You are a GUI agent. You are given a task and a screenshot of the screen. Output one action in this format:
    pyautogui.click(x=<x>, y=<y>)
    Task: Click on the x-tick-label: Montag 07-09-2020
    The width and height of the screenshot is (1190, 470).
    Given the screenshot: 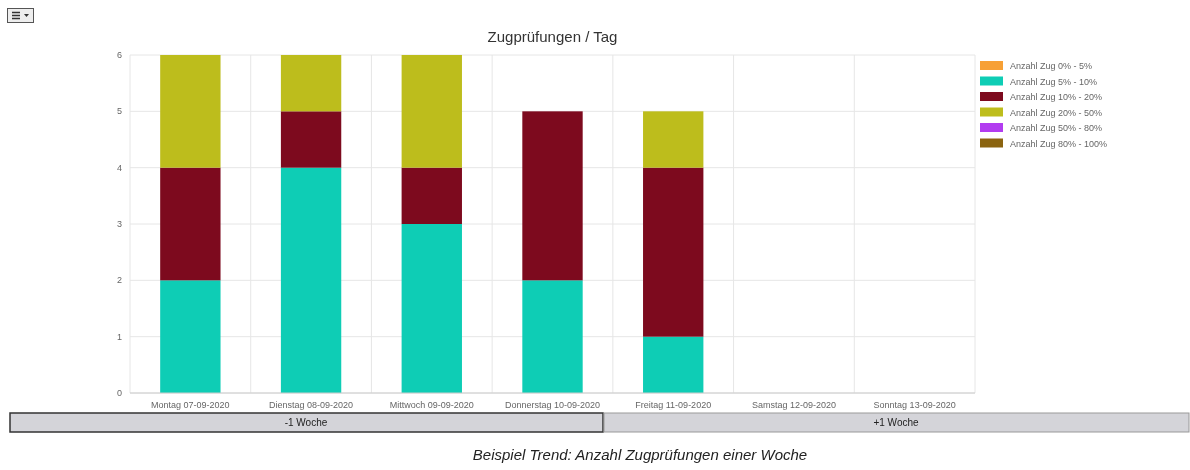 What is the action you would take?
    pyautogui.click(x=190, y=405)
    